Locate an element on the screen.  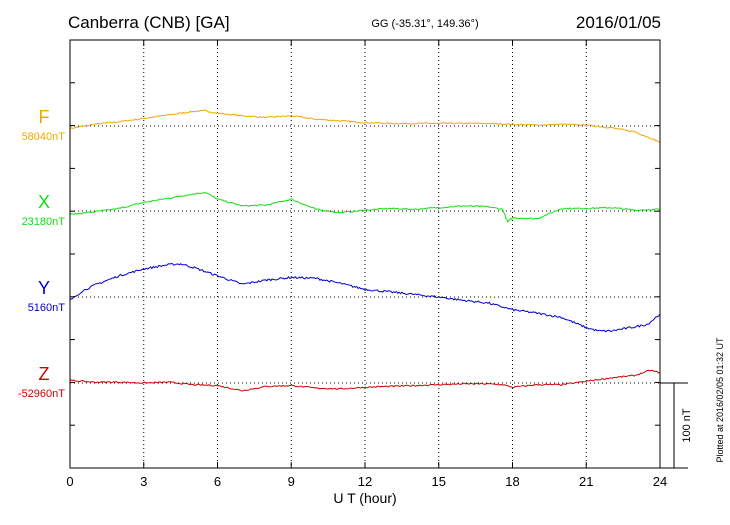
plotted-timestamp: Plotted at 2016/02/05 01:32 UT is located at coordinates (720, 400).